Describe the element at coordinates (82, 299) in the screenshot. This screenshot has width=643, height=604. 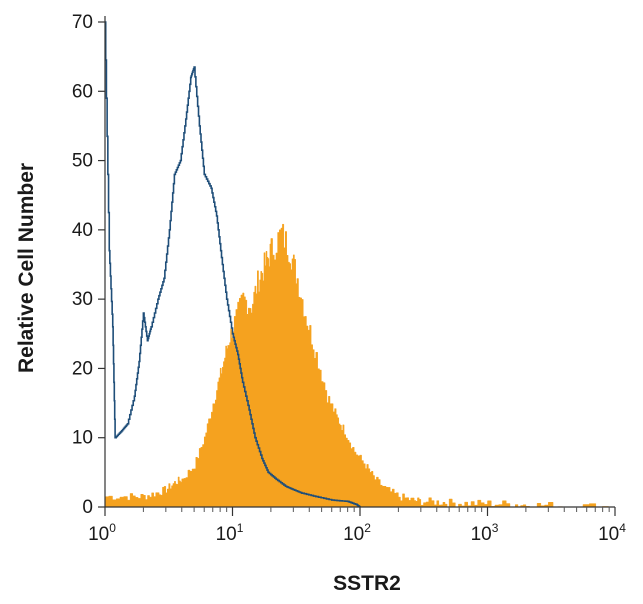
I see `y-tick-label: 30` at that location.